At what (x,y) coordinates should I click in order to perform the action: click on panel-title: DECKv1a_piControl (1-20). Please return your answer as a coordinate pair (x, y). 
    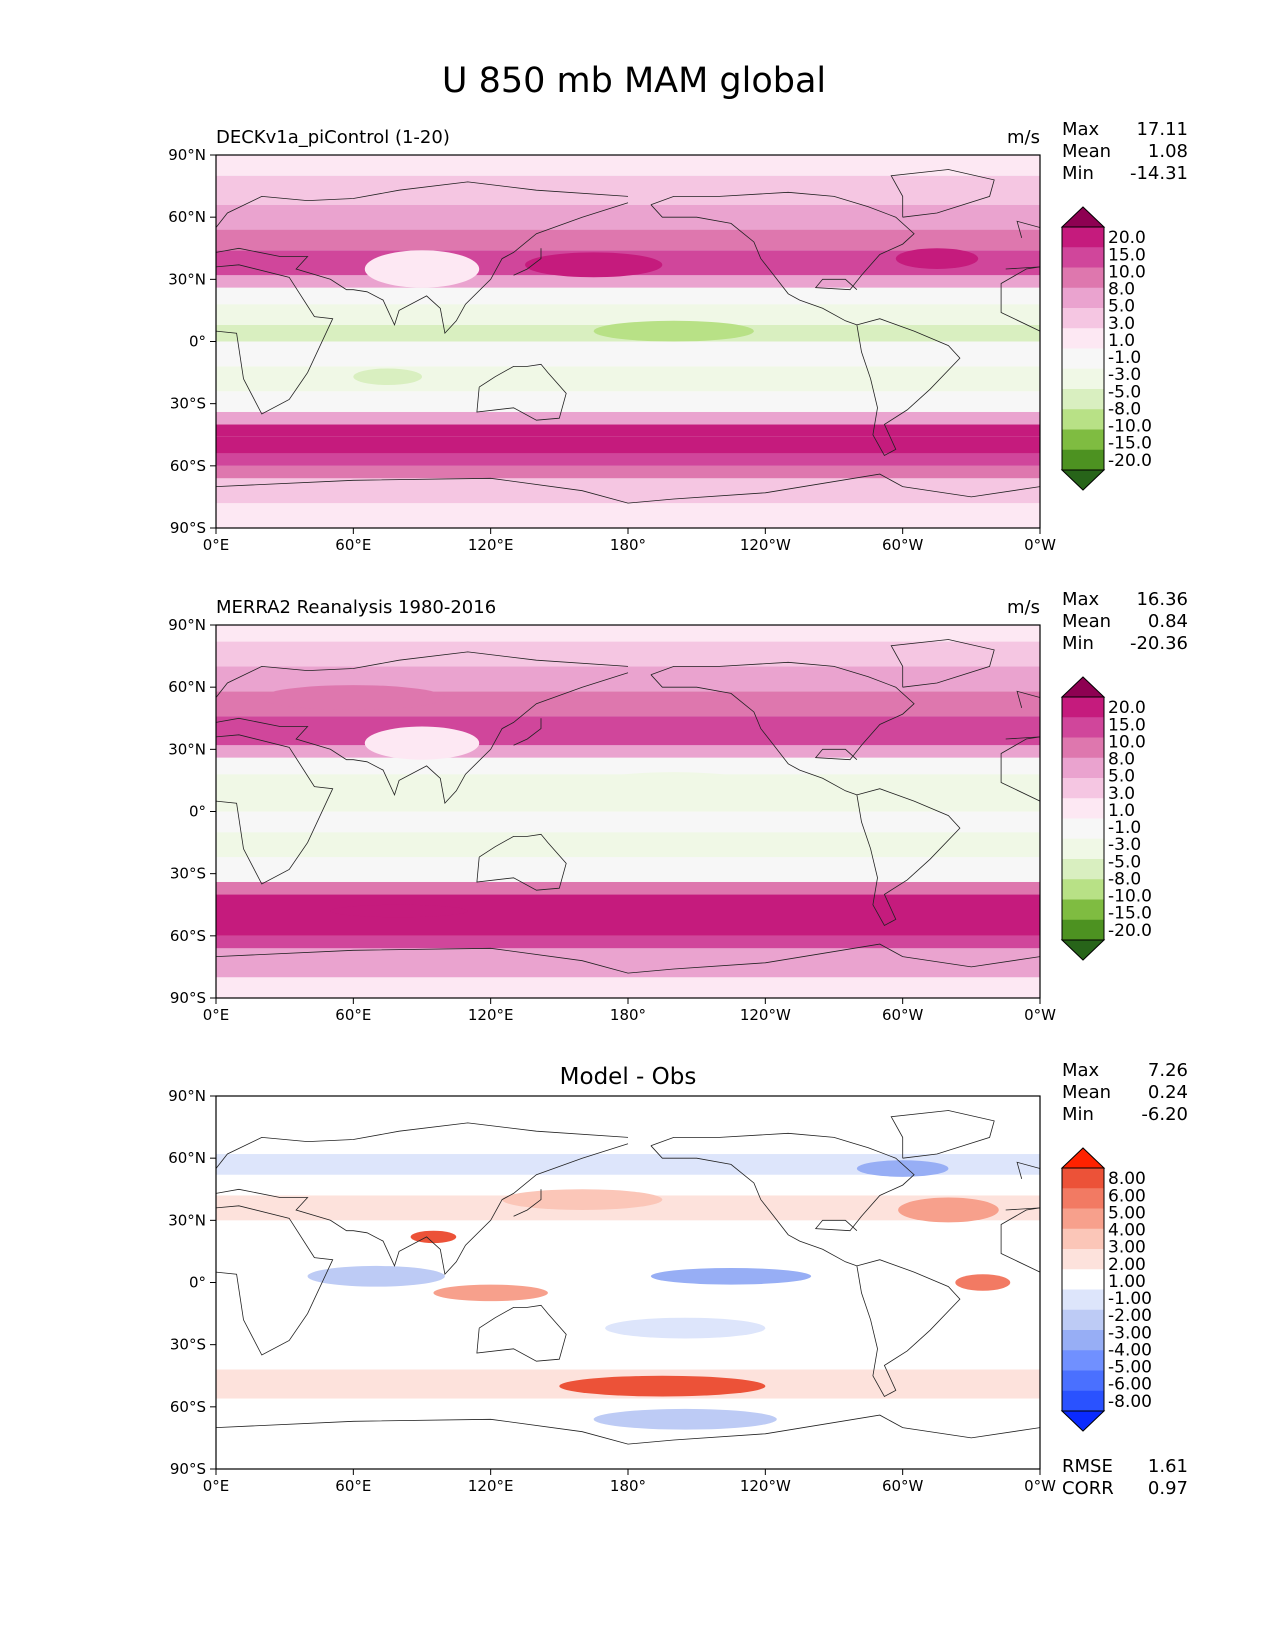
    Looking at the image, I should click on (333, 137).